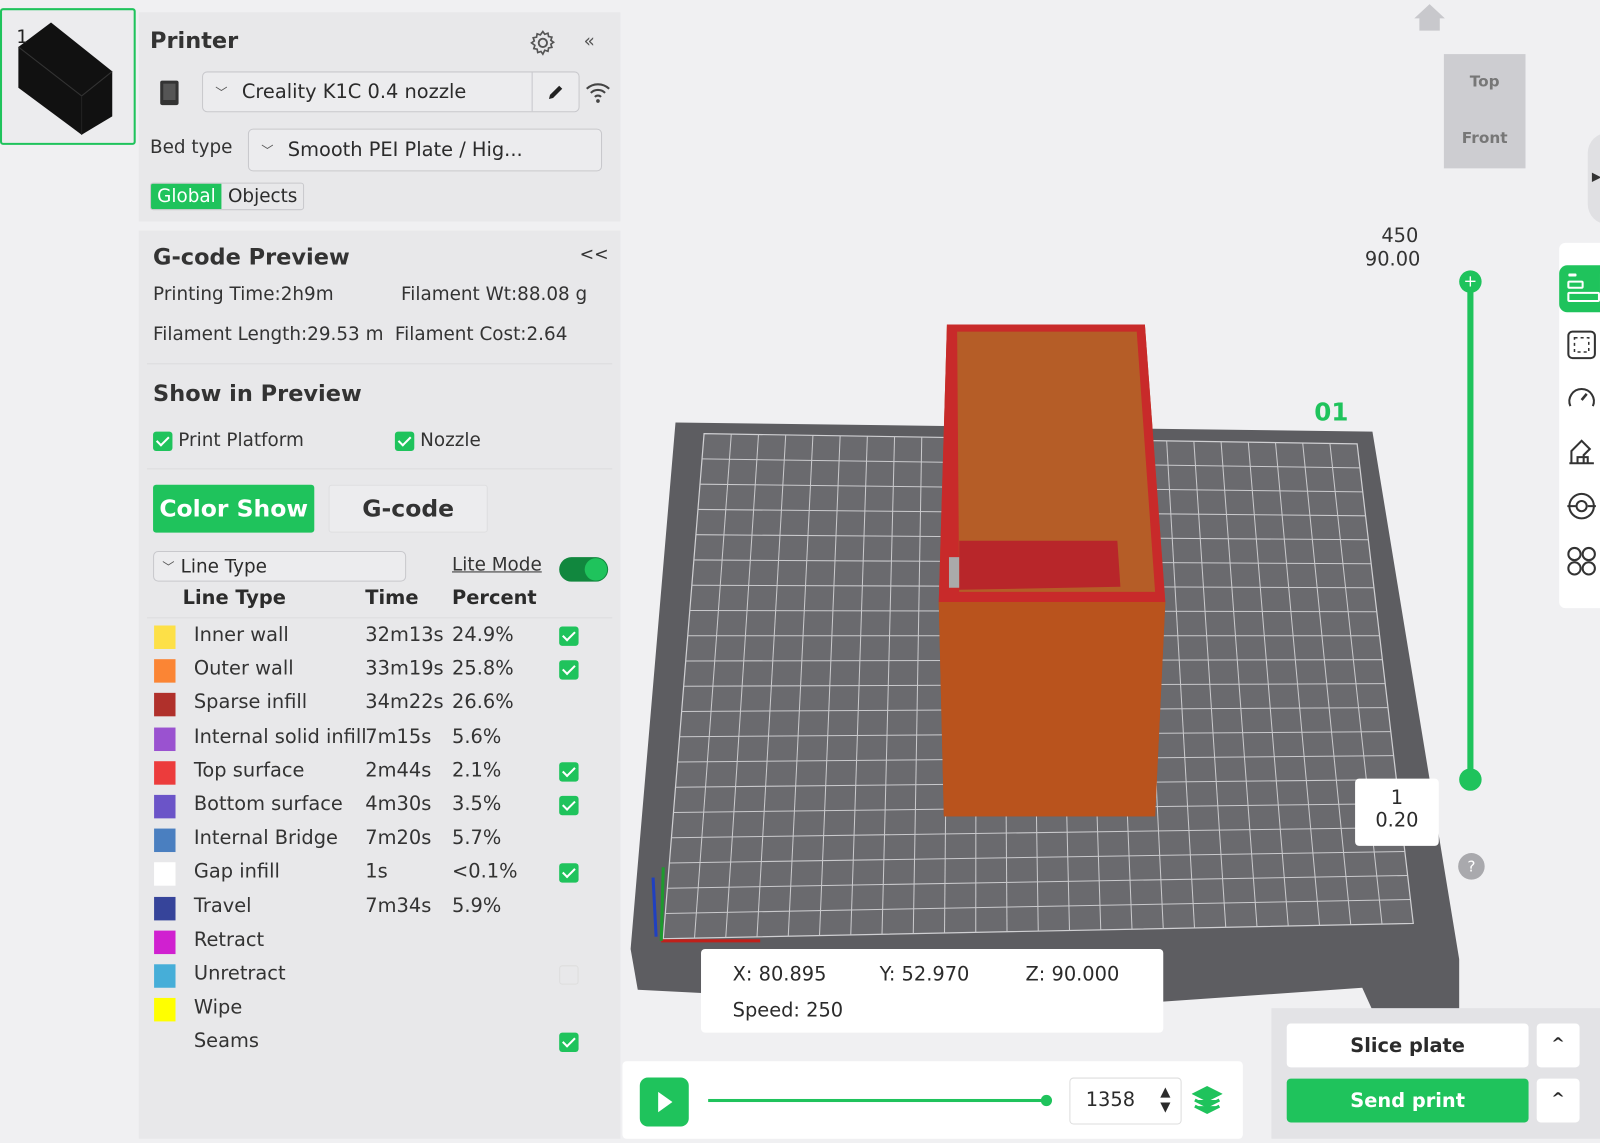 This screenshot has width=1600, height=1143. Describe the element at coordinates (1558, 1101) in the screenshot. I see `send-options-button: ^` at that location.